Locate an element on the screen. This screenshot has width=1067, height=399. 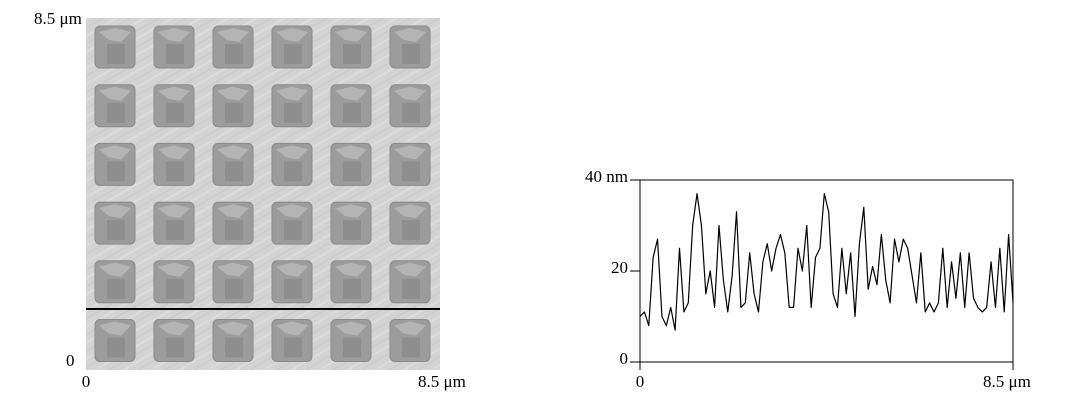
image-x-label: 0 is located at coordinates (86, 381).